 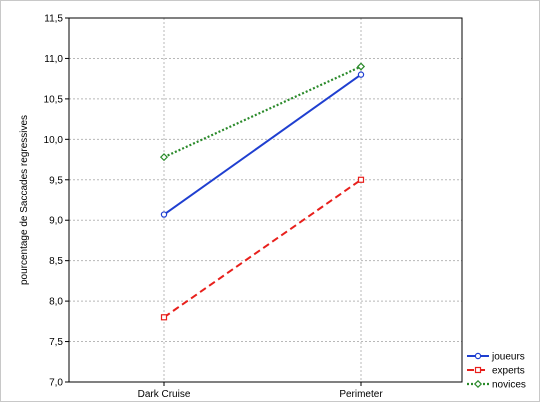 I want to click on legend: joueurs experts novices, so click(x=496, y=371).